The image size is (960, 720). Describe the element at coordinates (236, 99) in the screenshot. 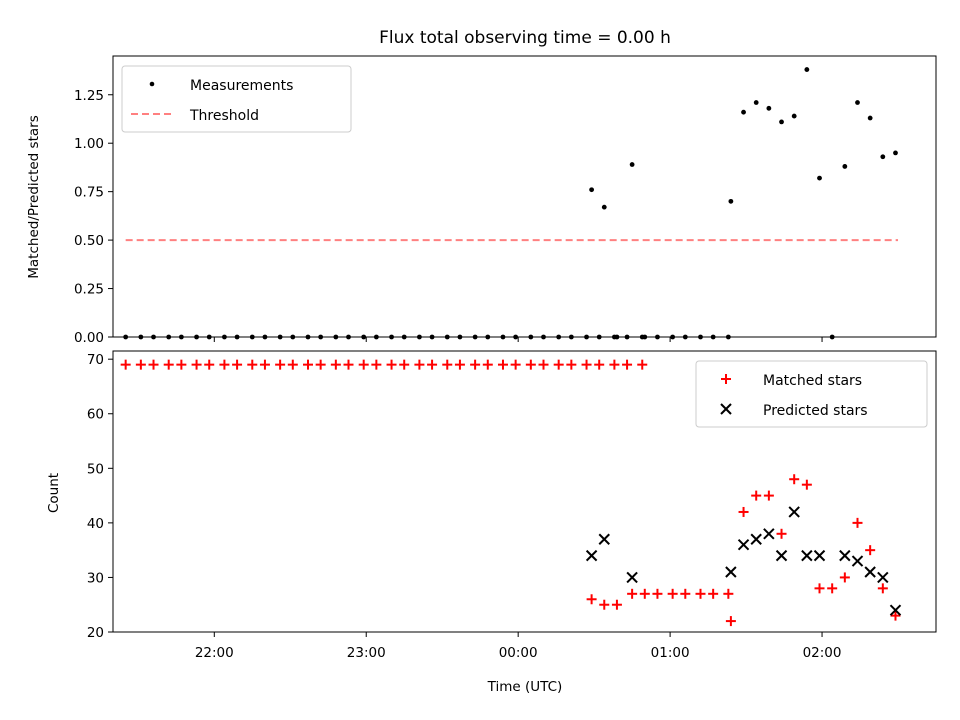

I see `top-legend: Measurements Threshold` at that location.